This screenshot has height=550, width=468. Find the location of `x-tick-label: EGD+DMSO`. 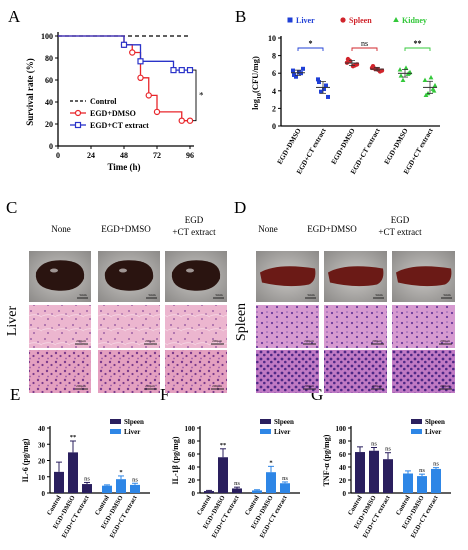

x-tick-label: EGD+DMSO is located at coordinates (343, 146).